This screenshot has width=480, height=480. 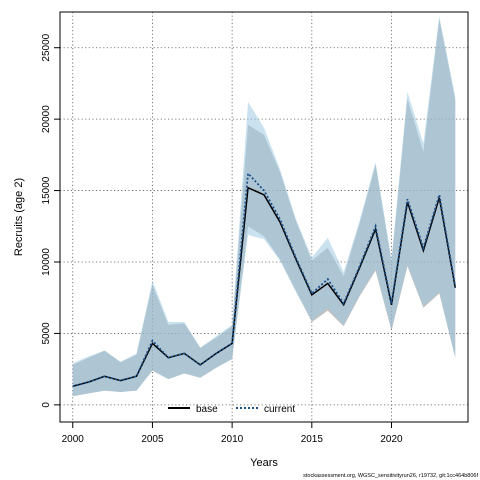 I want to click on x-tick-label: 2010, so click(x=232, y=439).